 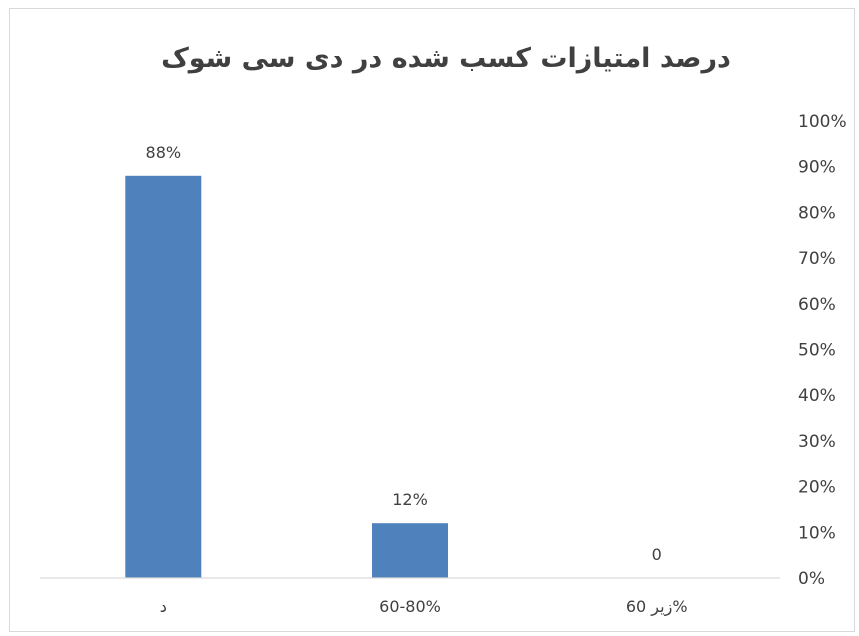 What do you see at coordinates (817, 488) in the screenshot?
I see `y-tick-label: 20%` at bounding box center [817, 488].